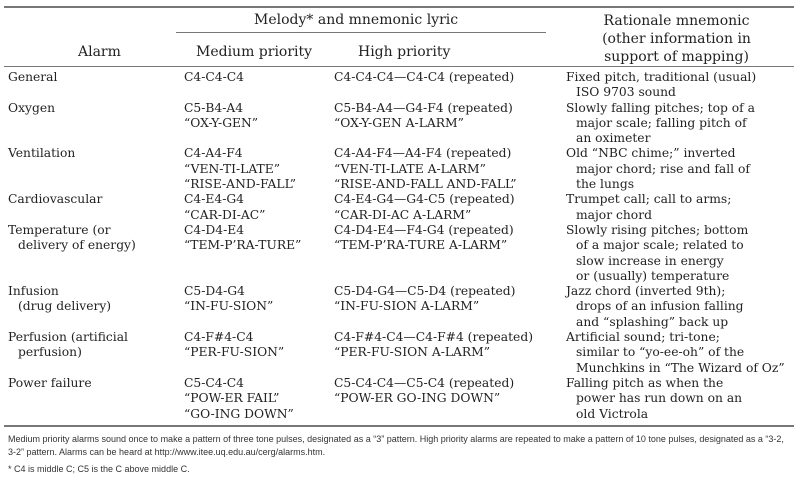  What do you see at coordinates (59, 229) in the screenshot?
I see `alarm-line: Temperature (or` at bounding box center [59, 229].